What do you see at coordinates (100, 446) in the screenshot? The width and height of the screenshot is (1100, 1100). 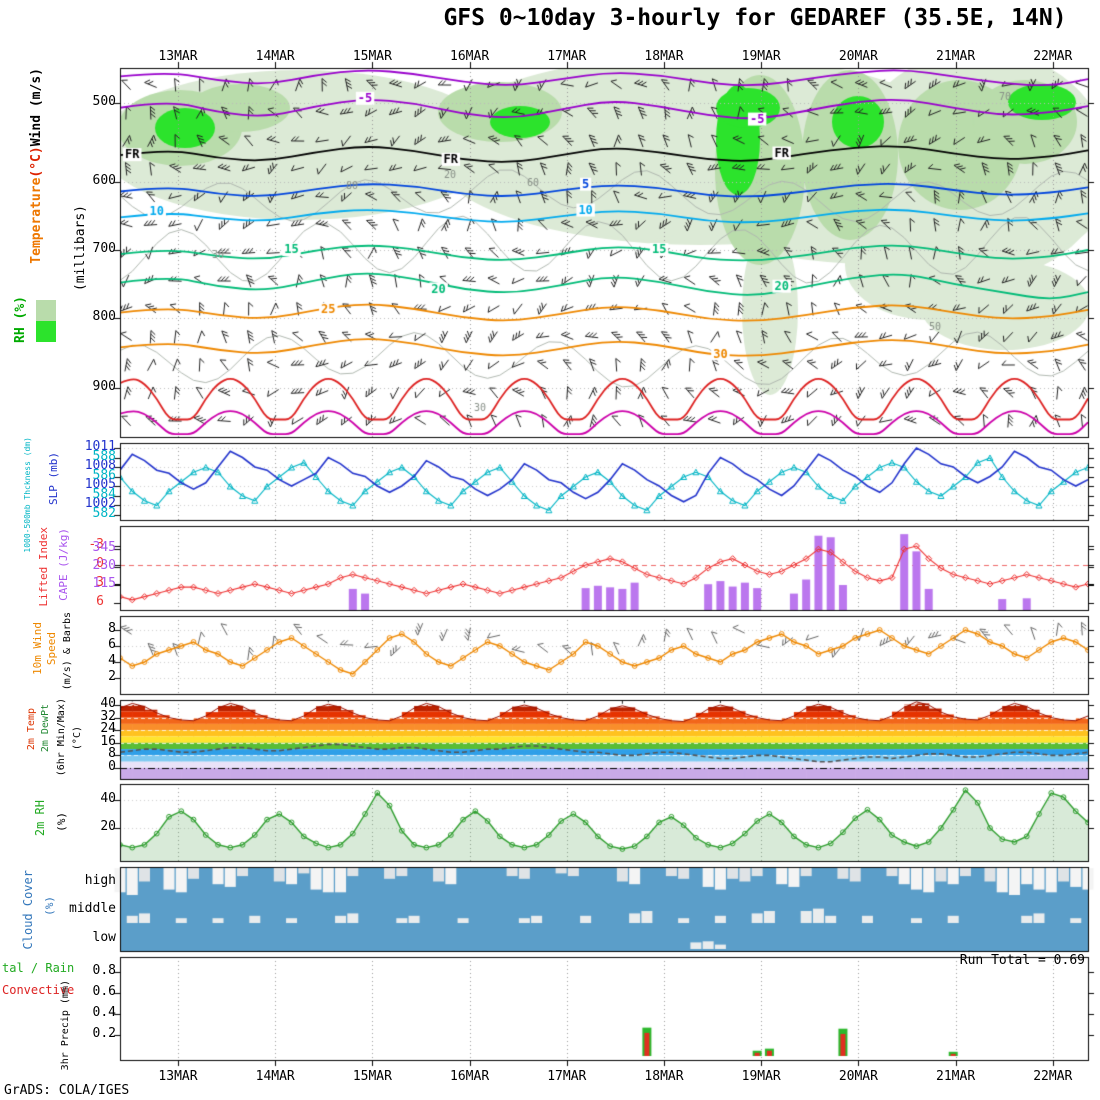 I see `slp-tick: 1011` at bounding box center [100, 446].